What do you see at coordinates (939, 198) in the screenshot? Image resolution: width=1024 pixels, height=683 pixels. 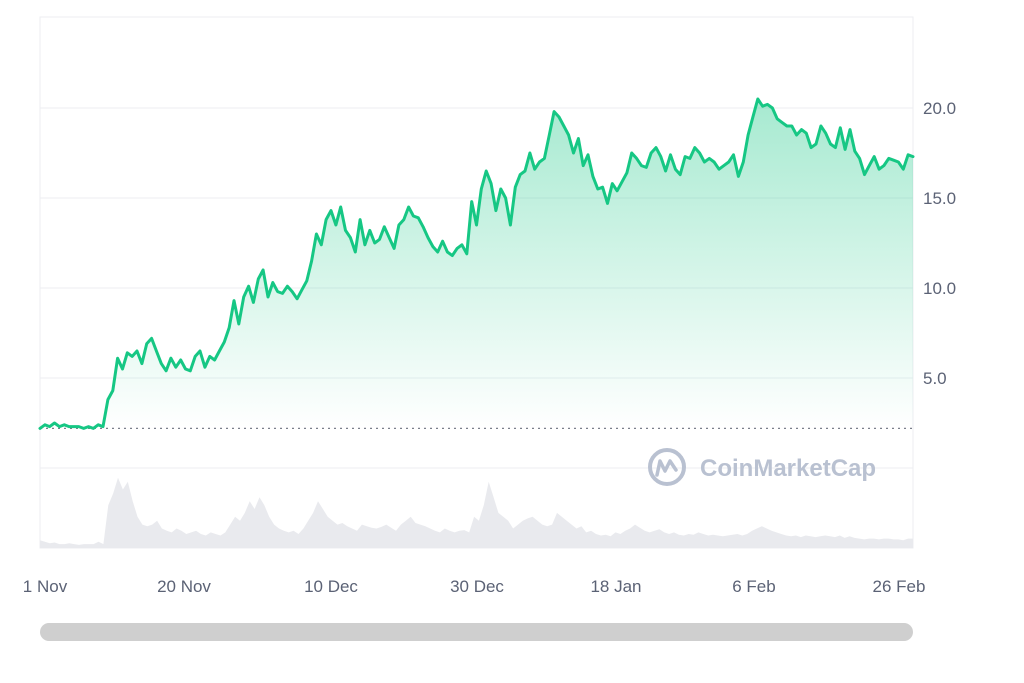 I see `y-tick-label: 15.0` at bounding box center [939, 198].